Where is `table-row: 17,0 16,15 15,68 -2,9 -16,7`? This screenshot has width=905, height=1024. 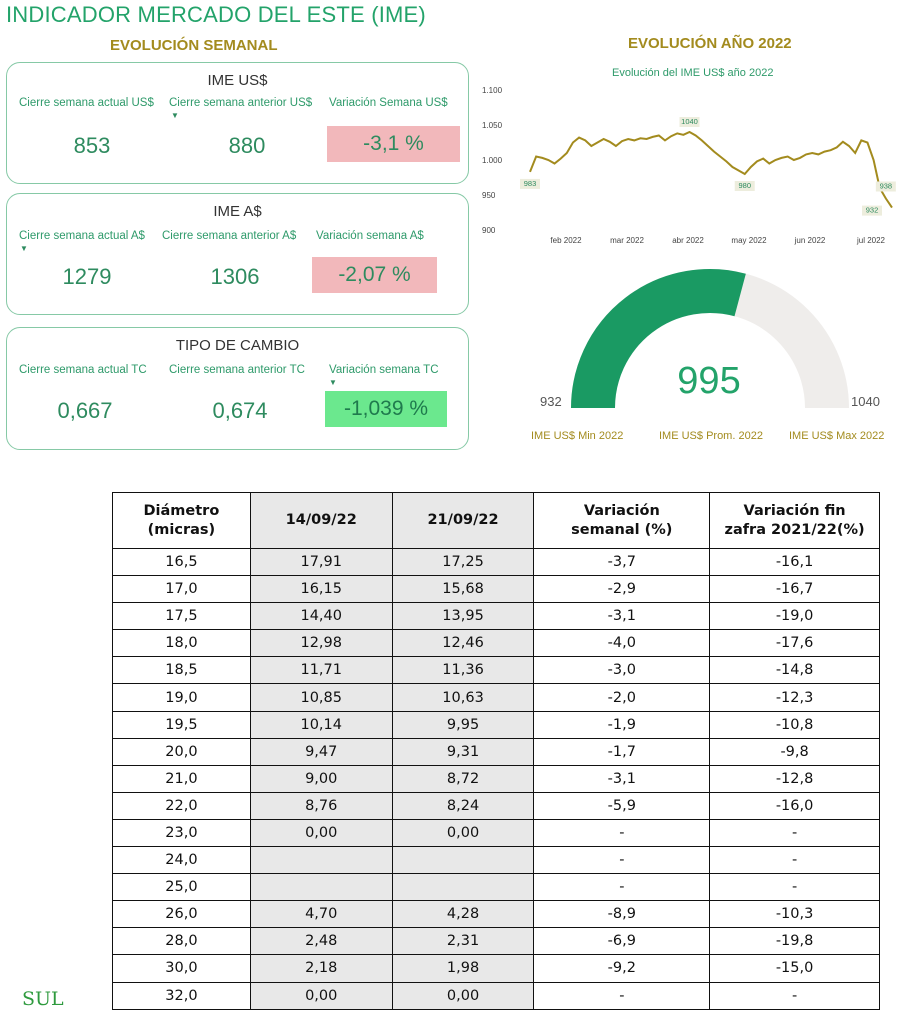 table-row: 17,0 16,15 15,68 -2,9 -16,7 is located at coordinates (496, 589).